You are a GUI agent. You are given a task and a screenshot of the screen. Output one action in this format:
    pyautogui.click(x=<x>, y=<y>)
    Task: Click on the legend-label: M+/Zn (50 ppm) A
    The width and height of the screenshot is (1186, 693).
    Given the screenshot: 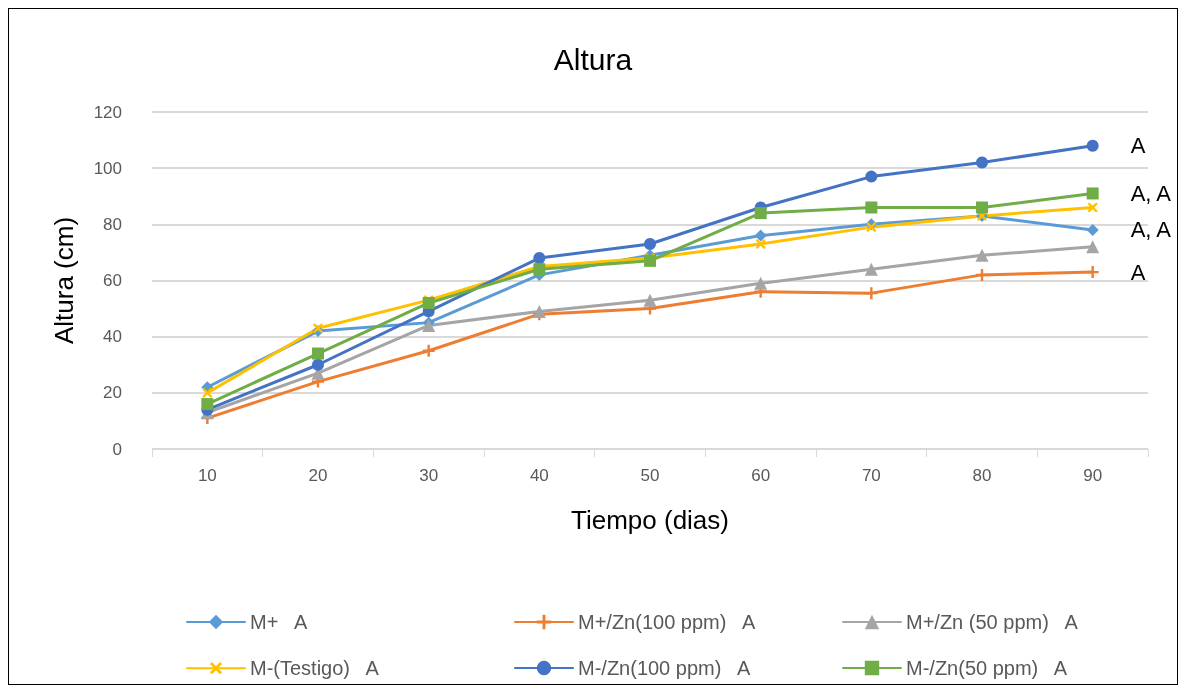 What is the action you would take?
    pyautogui.click(x=992, y=622)
    